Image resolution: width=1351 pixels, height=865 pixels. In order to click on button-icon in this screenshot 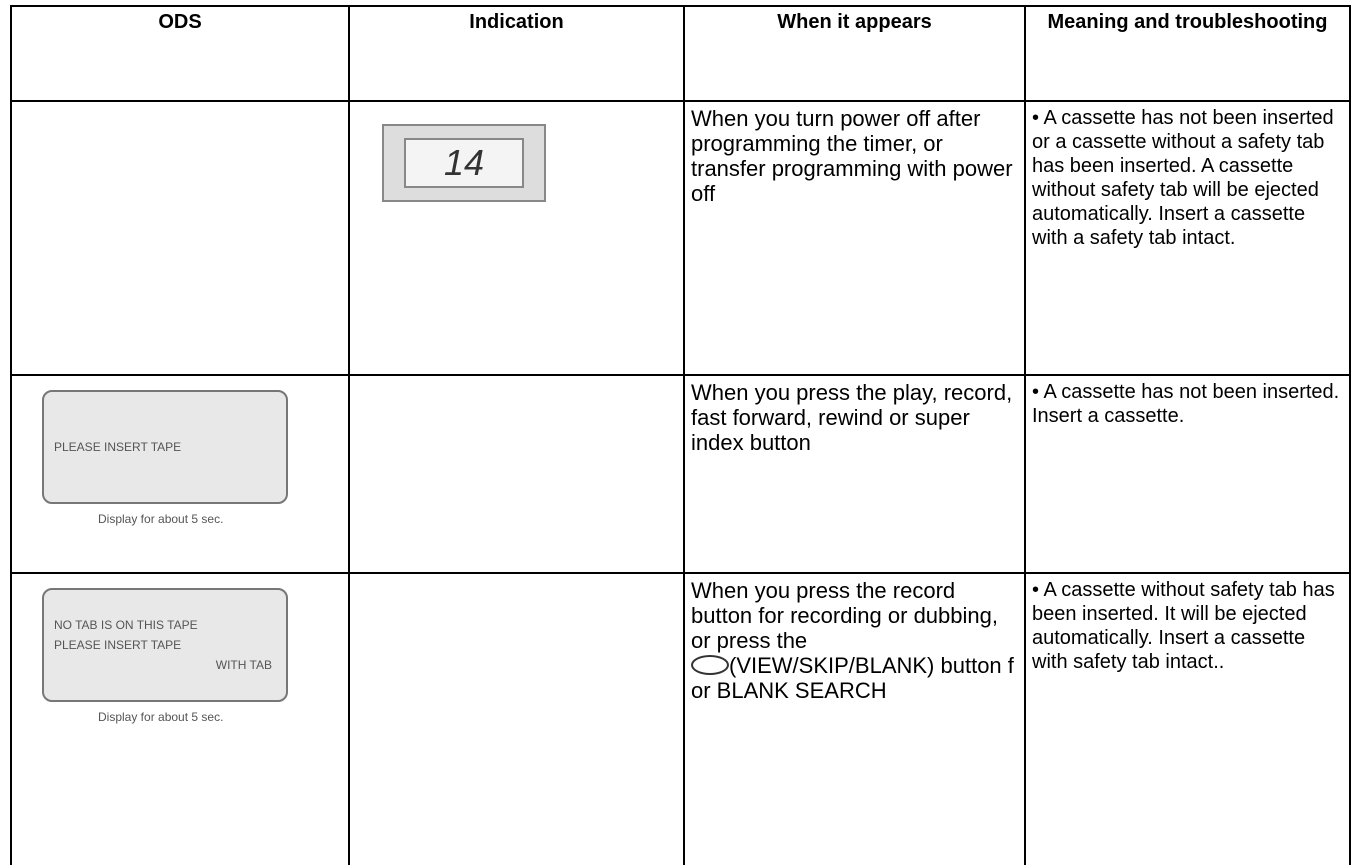, I will do `click(710, 665)`.